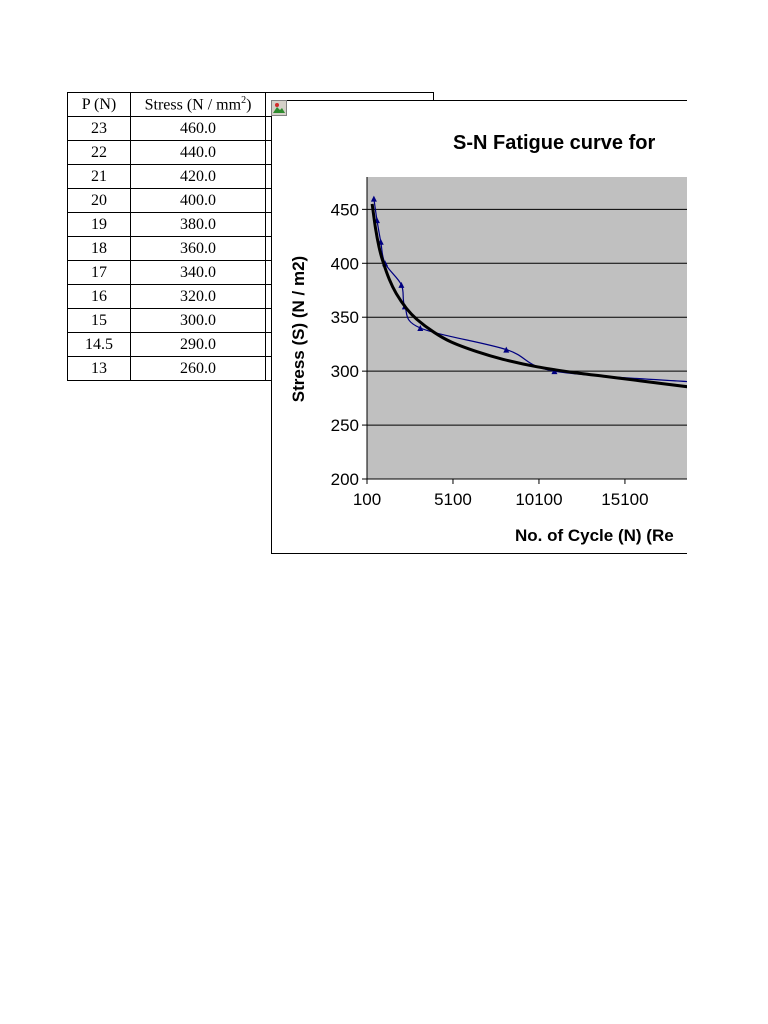  What do you see at coordinates (345, 371) in the screenshot?
I see `y-tick-label: 300` at bounding box center [345, 371].